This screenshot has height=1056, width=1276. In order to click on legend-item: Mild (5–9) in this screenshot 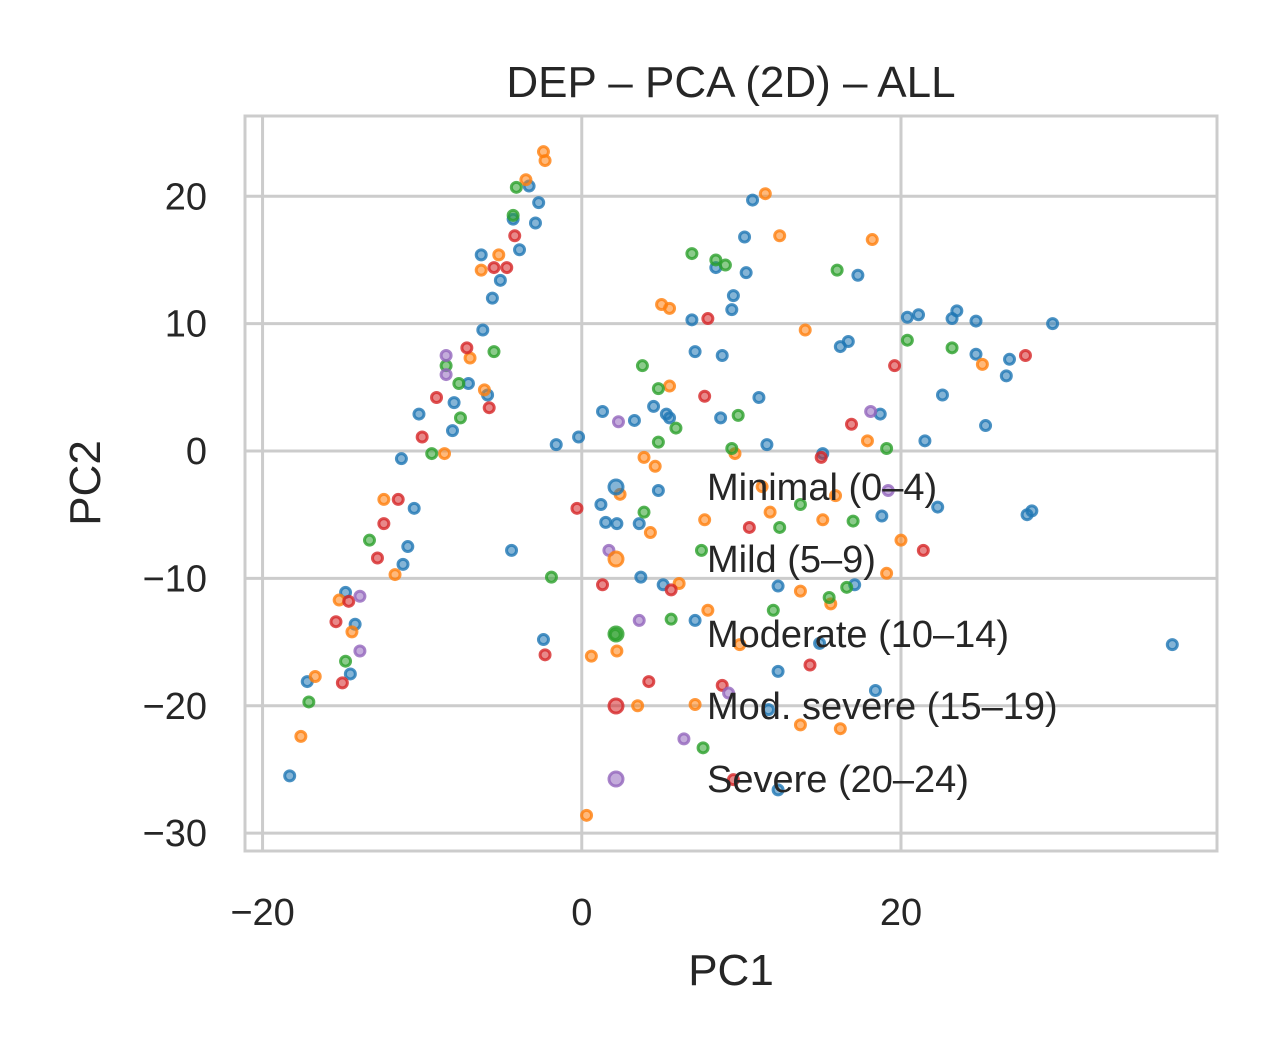, I will do `click(741, 560)`.